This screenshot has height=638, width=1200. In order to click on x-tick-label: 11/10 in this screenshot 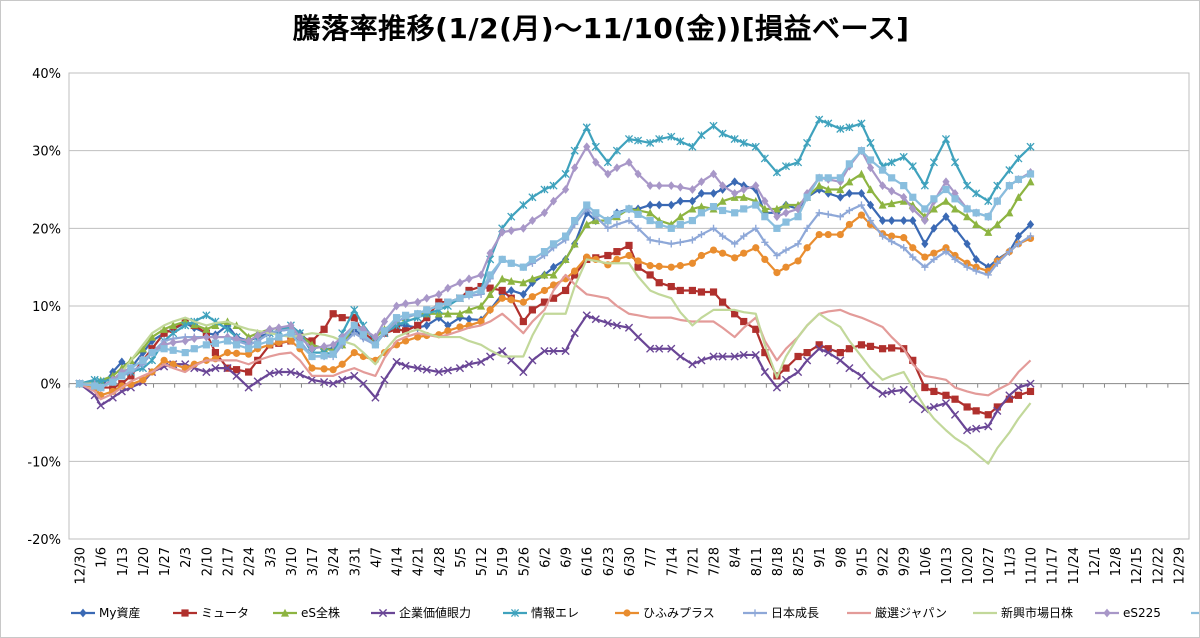, I will do `click(1032, 565)`.